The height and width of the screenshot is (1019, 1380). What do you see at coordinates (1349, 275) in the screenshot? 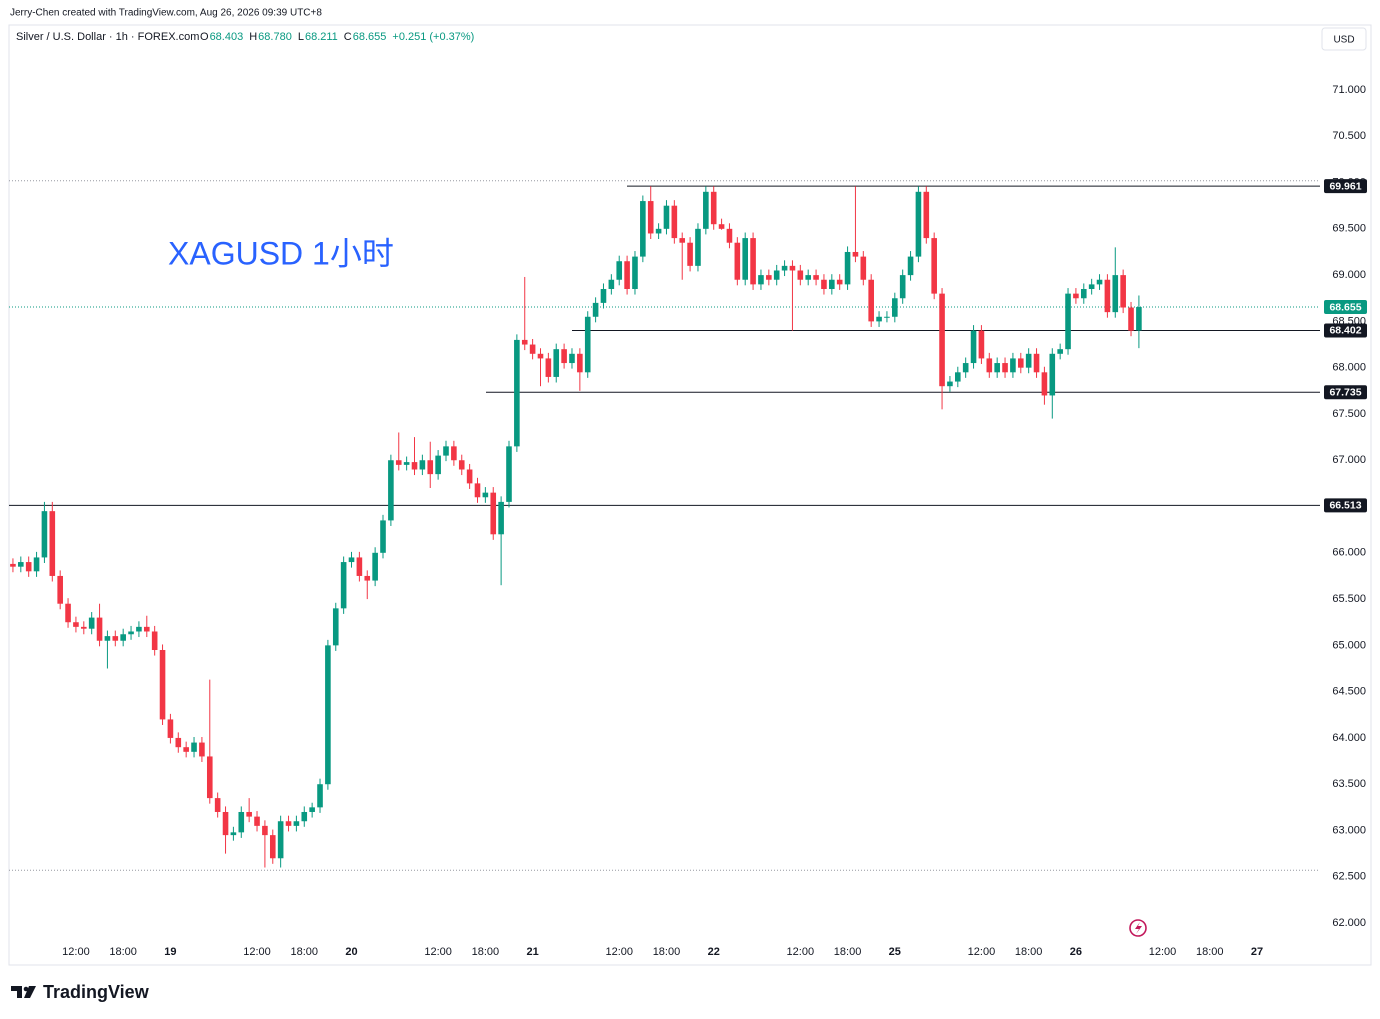
I see `y-tick-label: 69.000` at bounding box center [1349, 275].